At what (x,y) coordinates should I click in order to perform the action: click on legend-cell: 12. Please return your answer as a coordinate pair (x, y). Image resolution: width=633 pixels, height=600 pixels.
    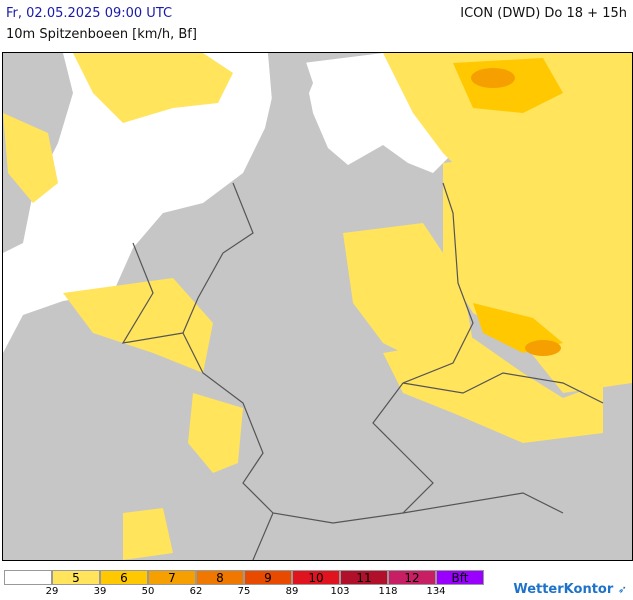
    Looking at the image, I should click on (412, 577).